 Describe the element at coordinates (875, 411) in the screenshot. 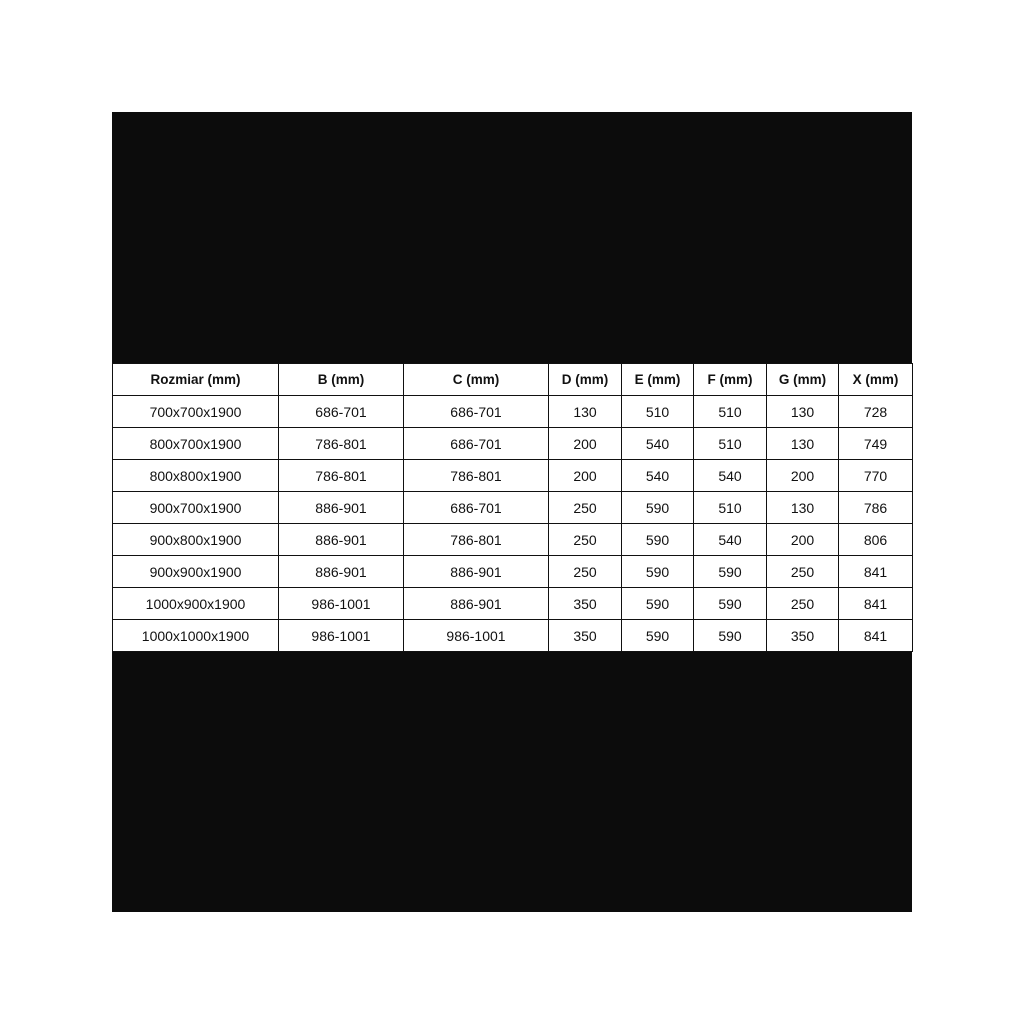

I see `table-cell: 728` at that location.